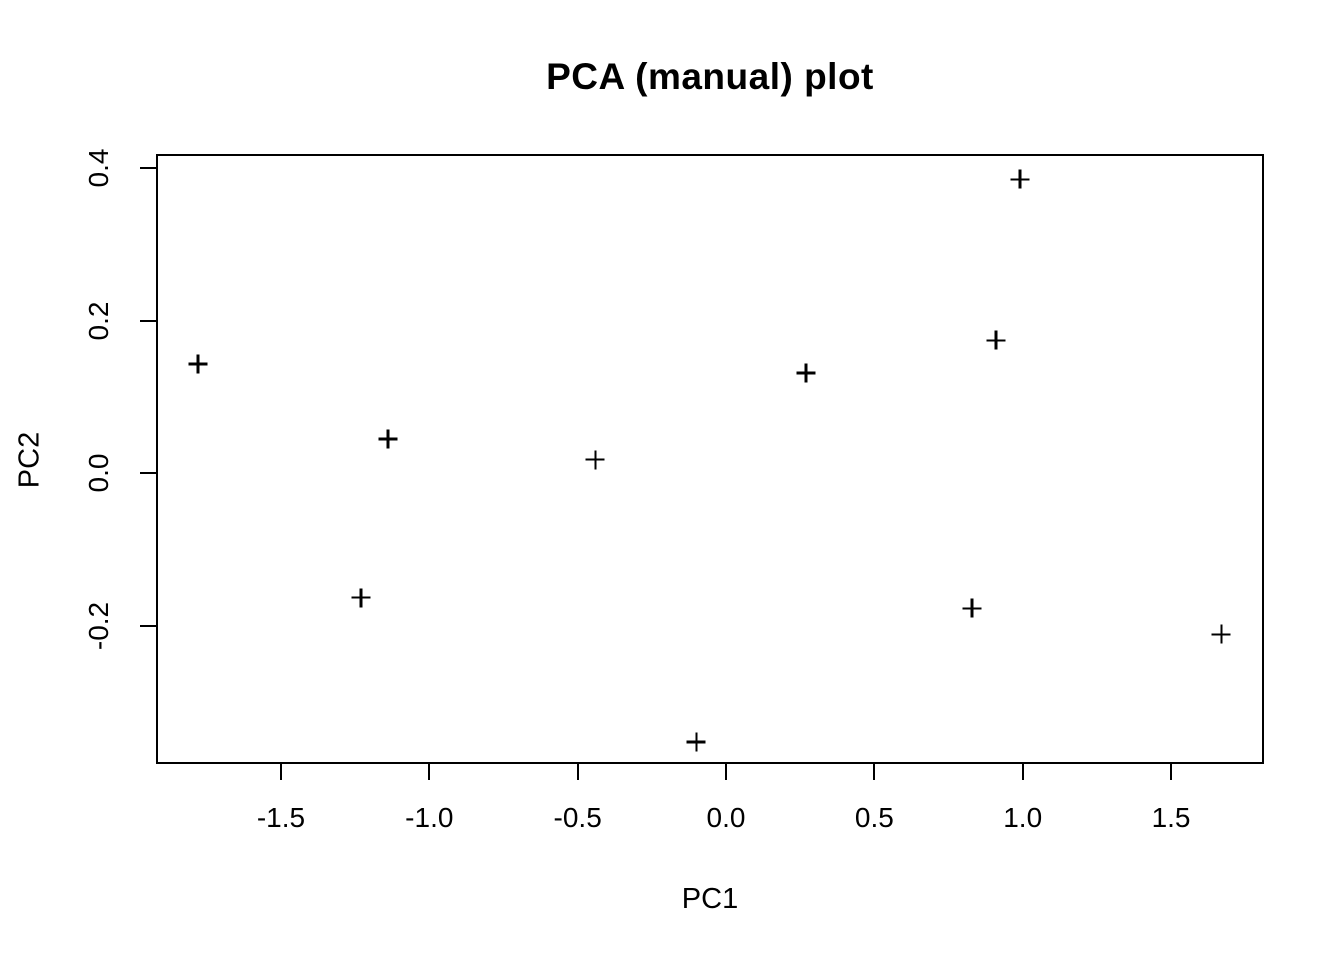  Describe the element at coordinates (577, 817) in the screenshot. I see `x-axis-tick-label: -0.5` at that location.